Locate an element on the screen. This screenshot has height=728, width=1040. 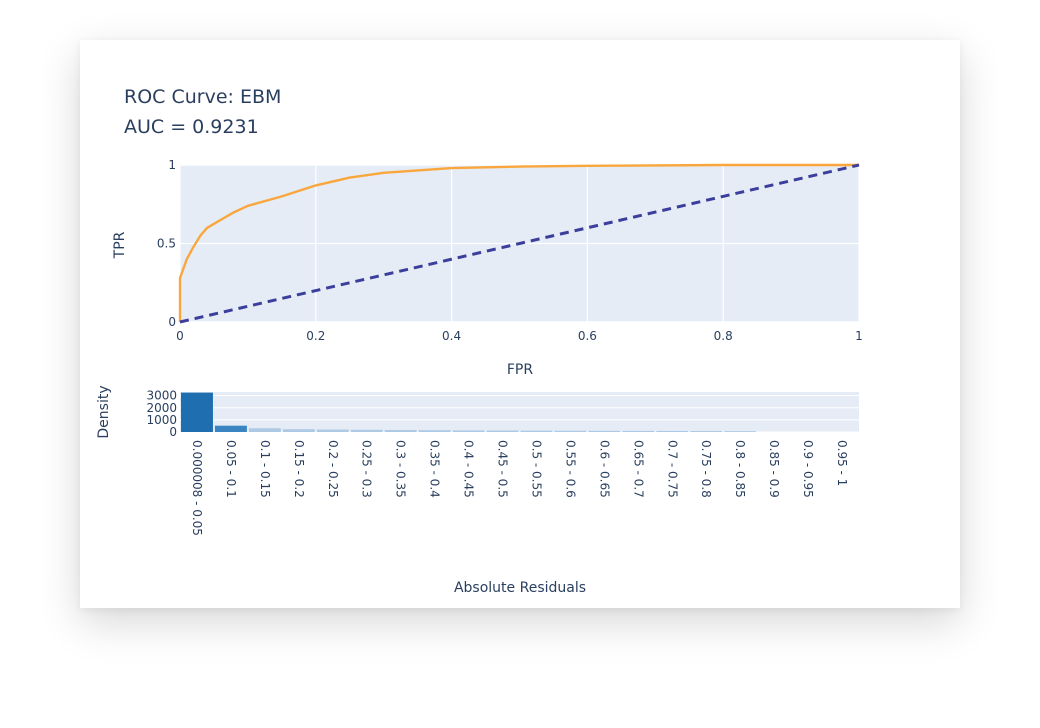
roc-y-tick-label: 0.5 is located at coordinates (166, 244).